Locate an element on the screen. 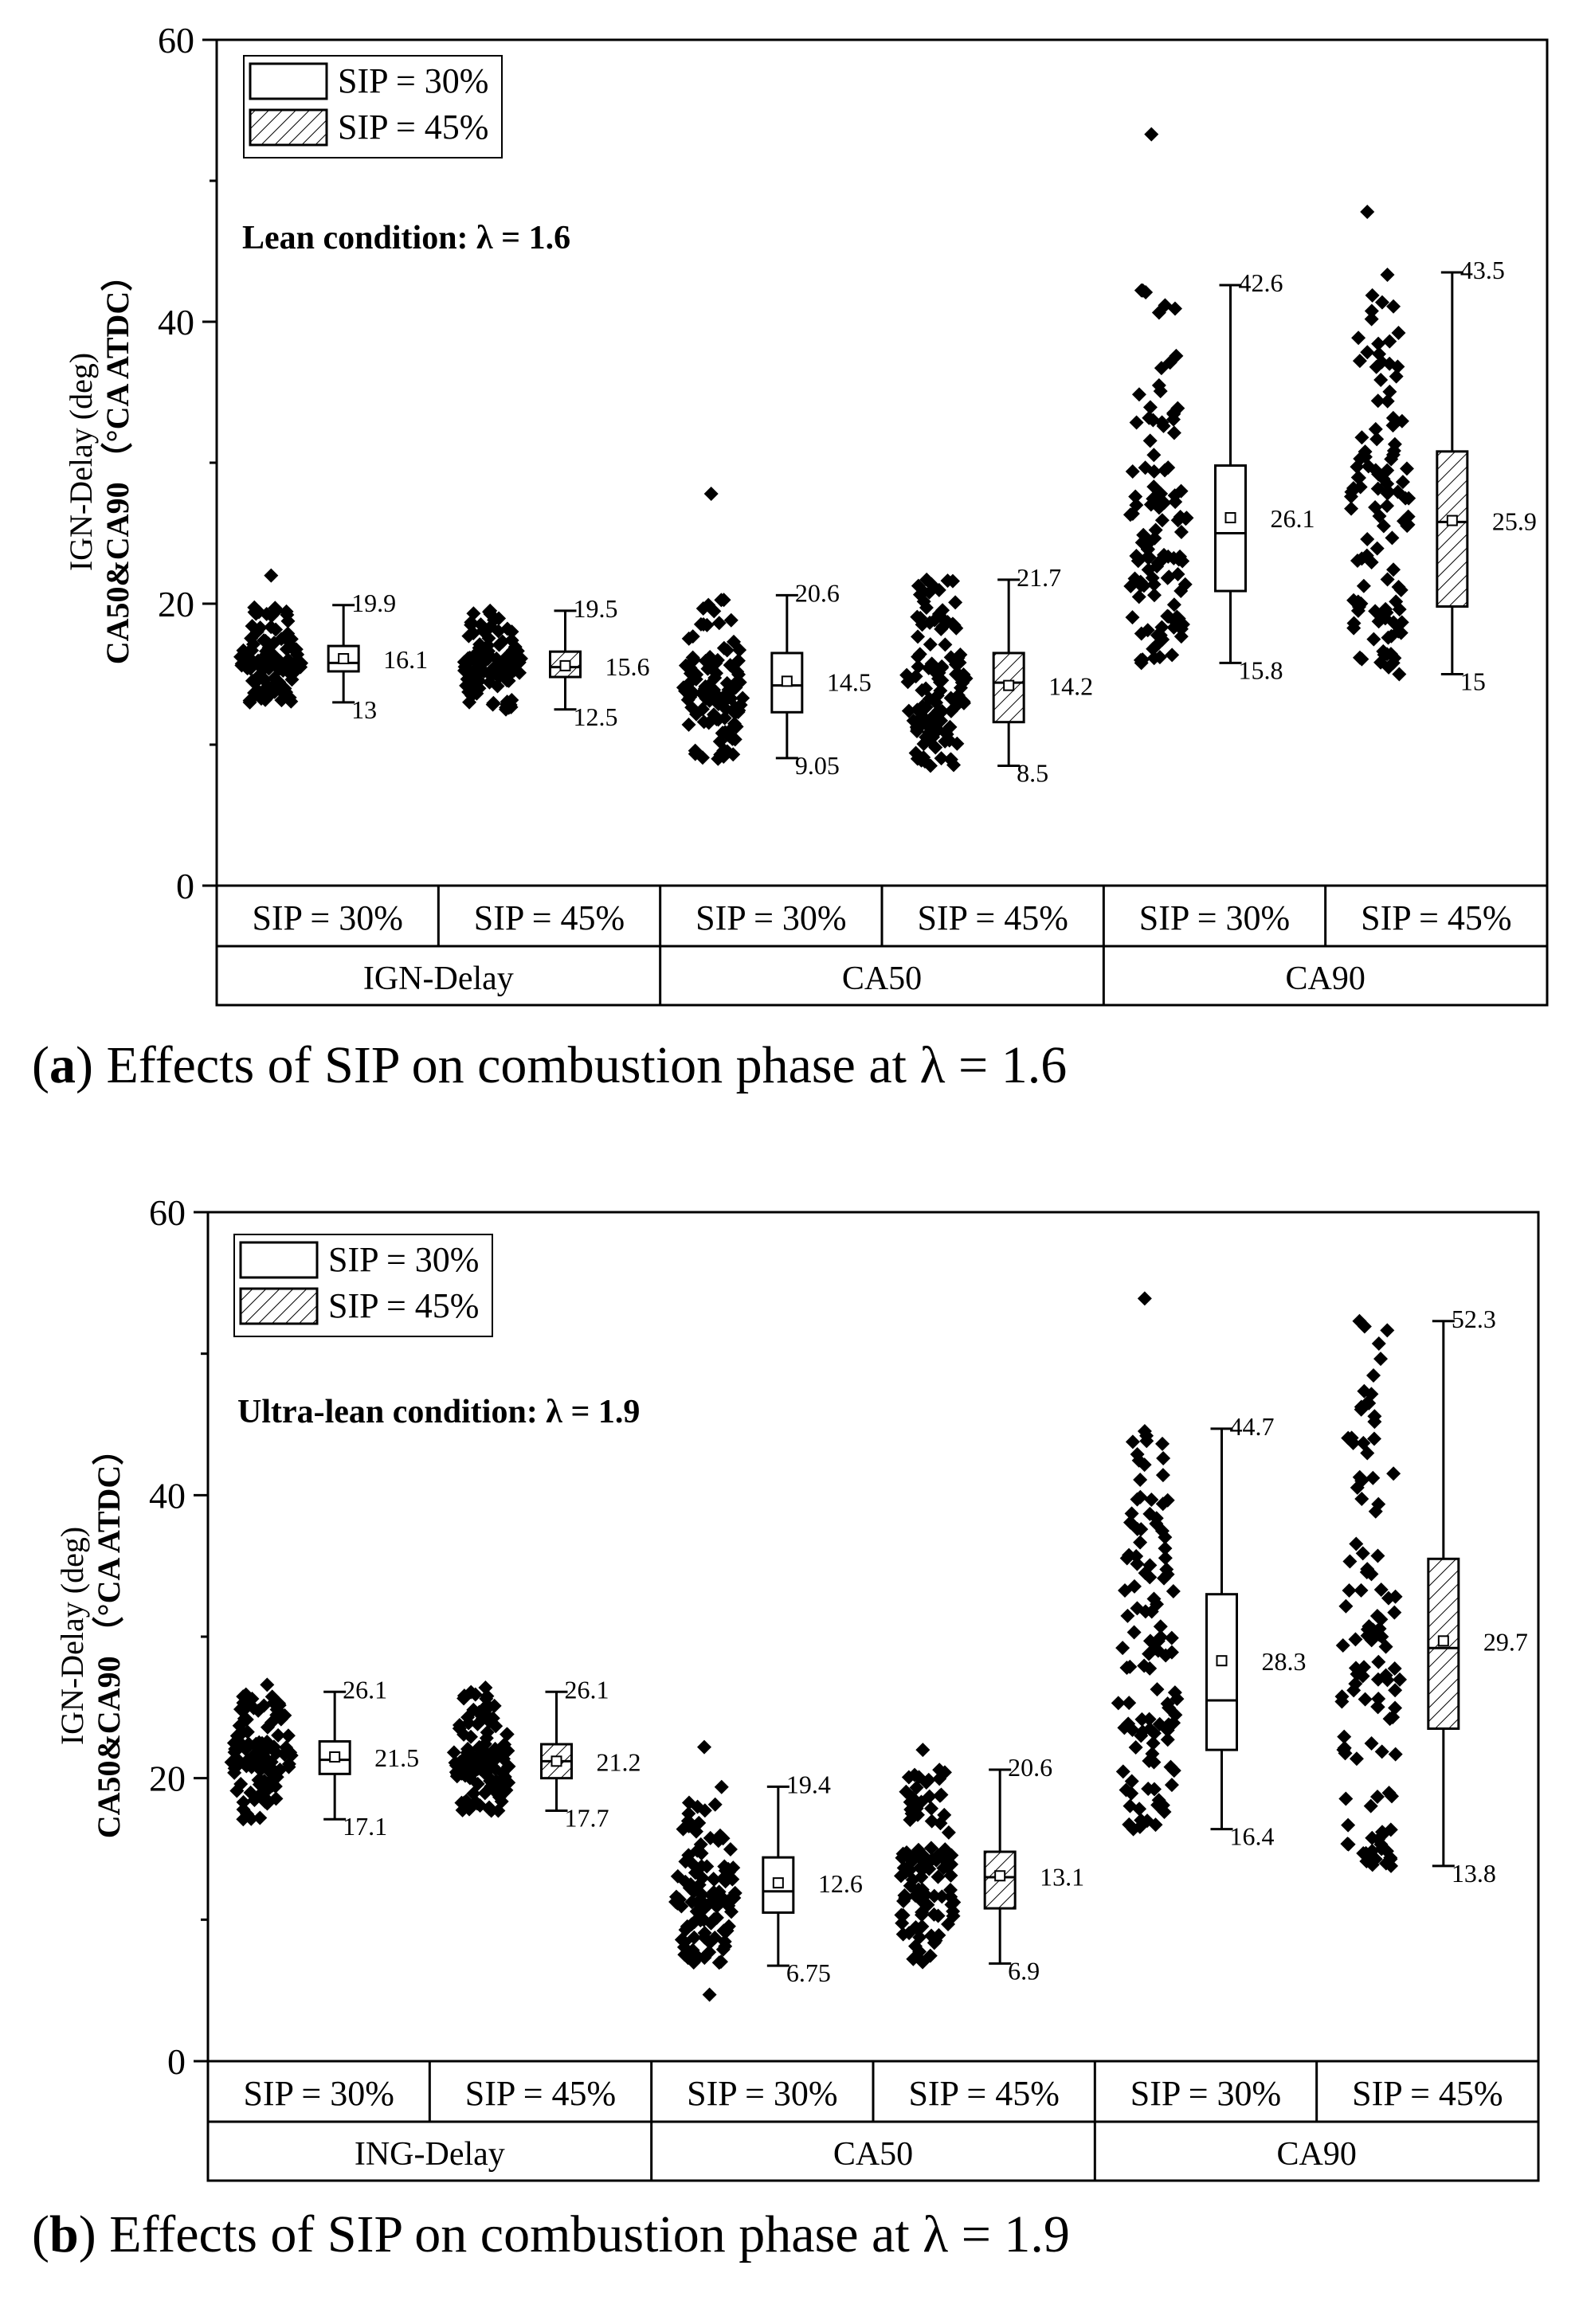 The width and height of the screenshot is (1579, 2324). legend: SIP = 30% SIP = 45% is located at coordinates (373, 106).